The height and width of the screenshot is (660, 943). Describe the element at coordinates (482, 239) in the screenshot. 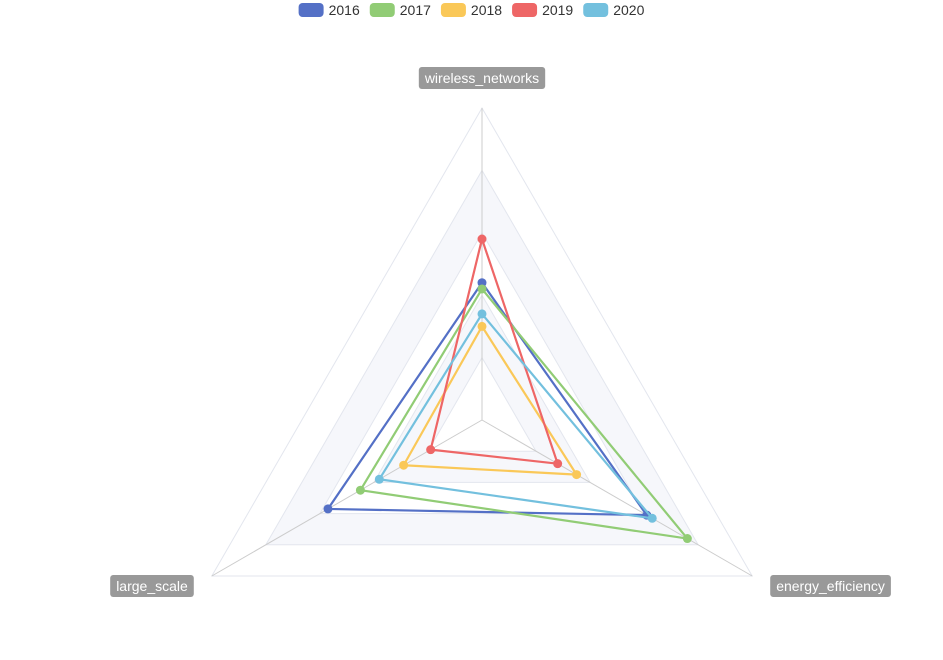

I see `data-point-2019-wireless-networks` at that location.